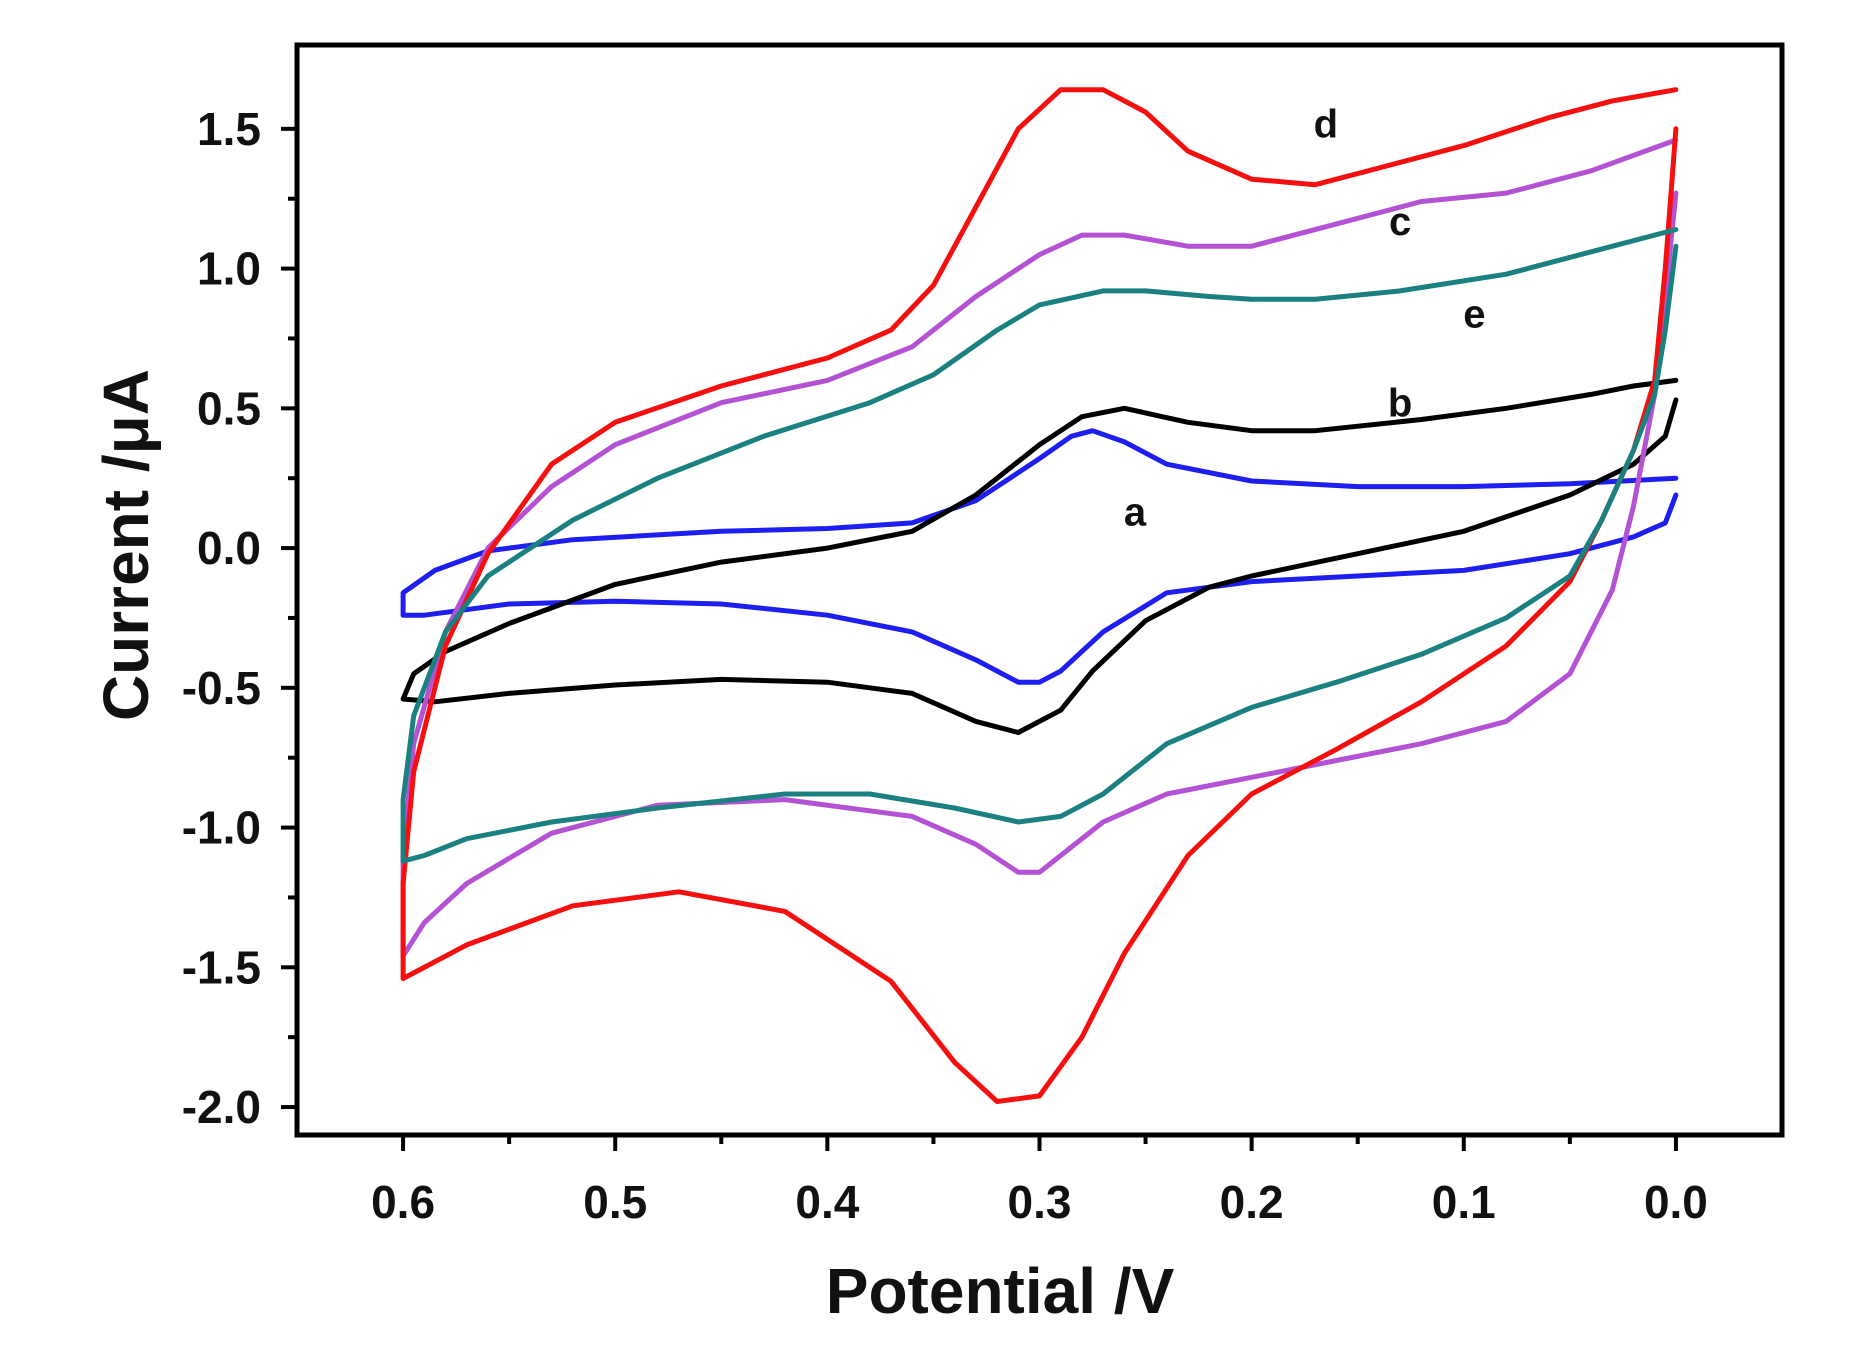 The image size is (1863, 1349). I want to click on x-axis-title: Potential /V, so click(1000, 1291).